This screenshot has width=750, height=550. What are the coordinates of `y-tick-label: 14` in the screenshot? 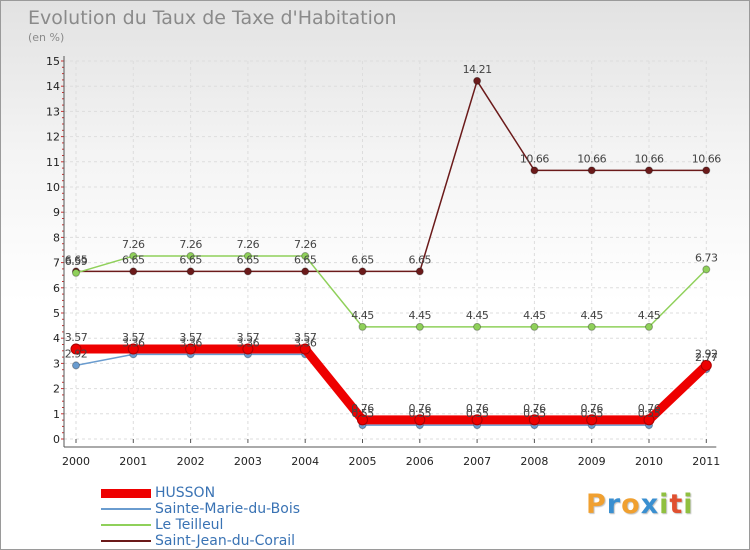 It's located at (53, 86).